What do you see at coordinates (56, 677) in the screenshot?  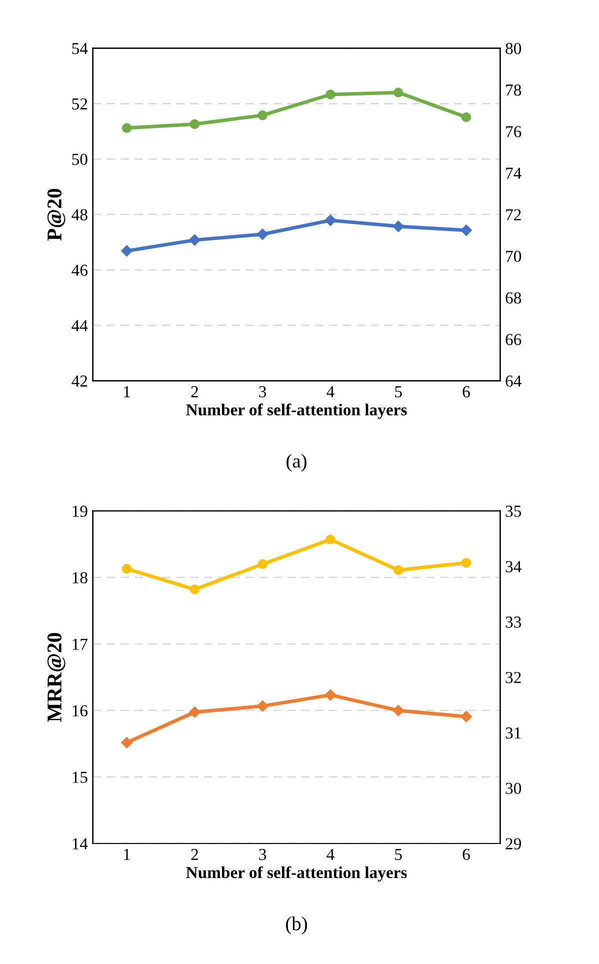 I see `y-axis-title: MRR@20` at bounding box center [56, 677].